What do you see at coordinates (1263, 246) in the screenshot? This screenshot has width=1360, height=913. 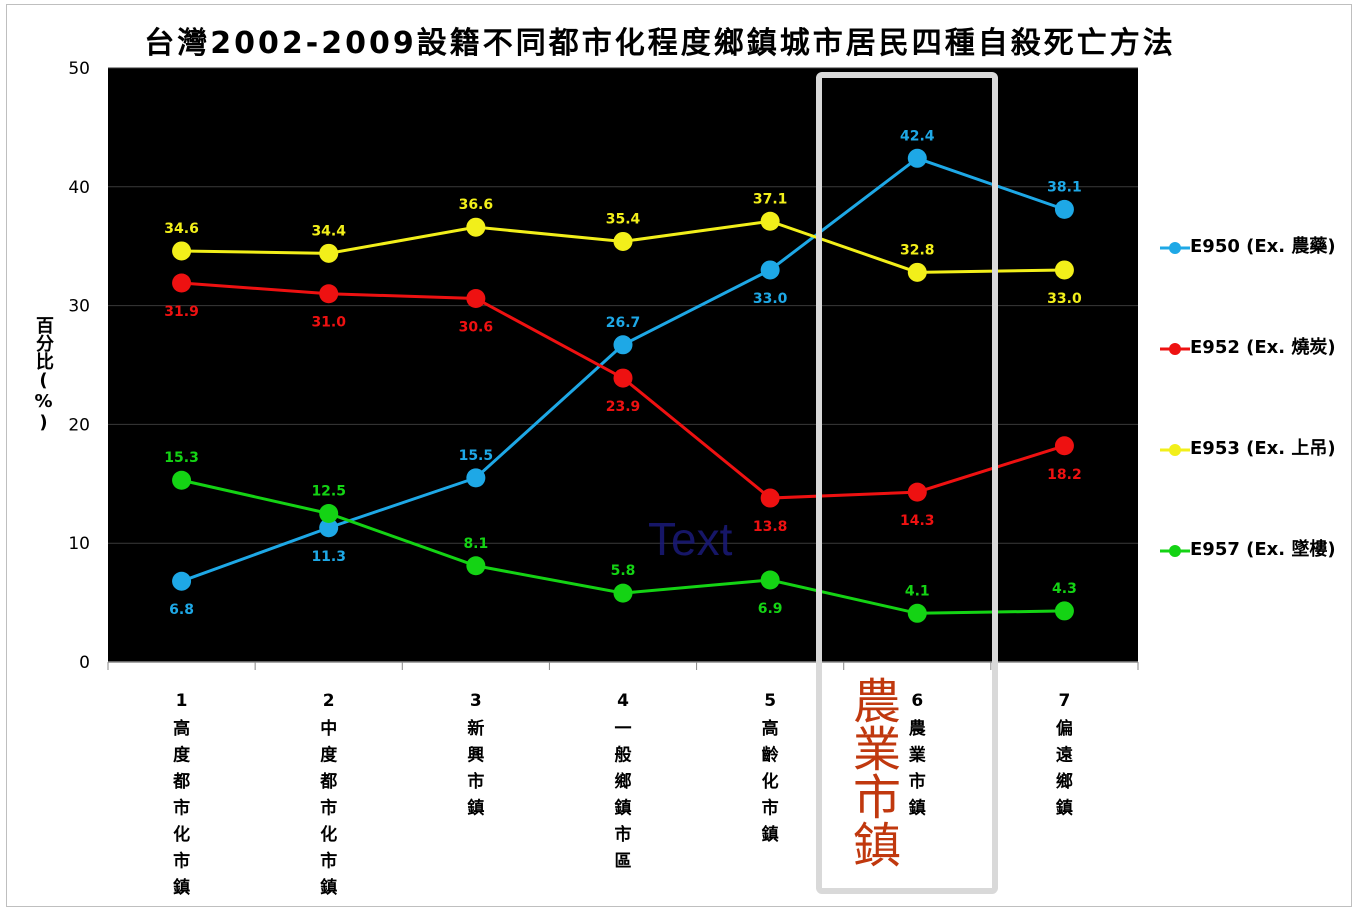 I see `legend-label: E950 (Ex. 農藥)` at bounding box center [1263, 246].